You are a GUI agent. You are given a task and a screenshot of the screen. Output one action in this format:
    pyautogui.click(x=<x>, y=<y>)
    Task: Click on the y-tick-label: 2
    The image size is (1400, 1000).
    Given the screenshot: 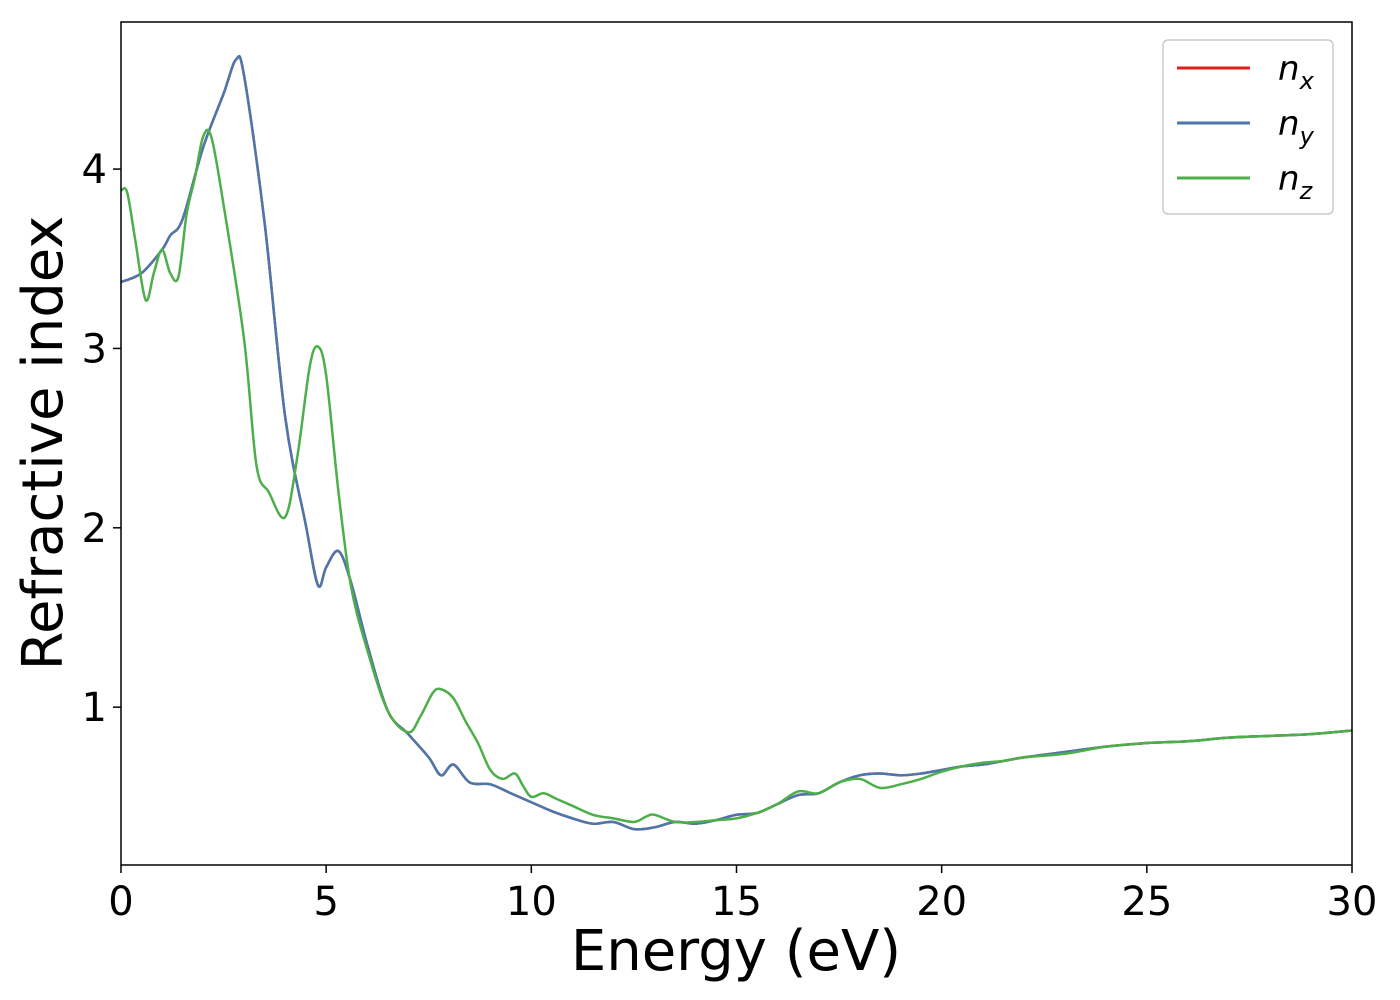 What is the action you would take?
    pyautogui.click(x=94, y=529)
    